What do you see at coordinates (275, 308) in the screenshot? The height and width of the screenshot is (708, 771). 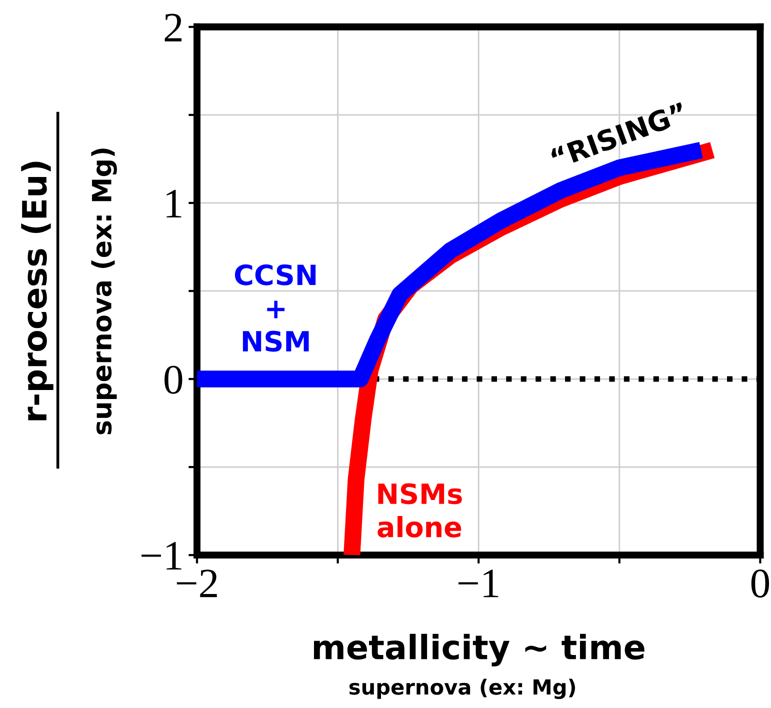 I see `annotation: CCSN + NSM` at bounding box center [275, 308].